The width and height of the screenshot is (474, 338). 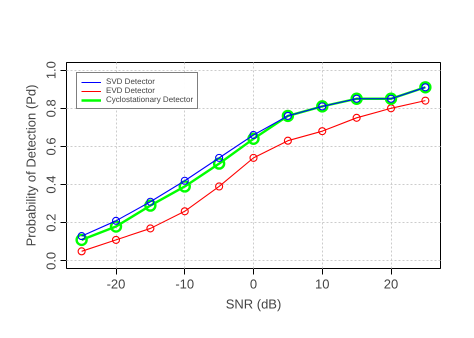 I want to click on x-tick-label: 10, so click(x=322, y=284).